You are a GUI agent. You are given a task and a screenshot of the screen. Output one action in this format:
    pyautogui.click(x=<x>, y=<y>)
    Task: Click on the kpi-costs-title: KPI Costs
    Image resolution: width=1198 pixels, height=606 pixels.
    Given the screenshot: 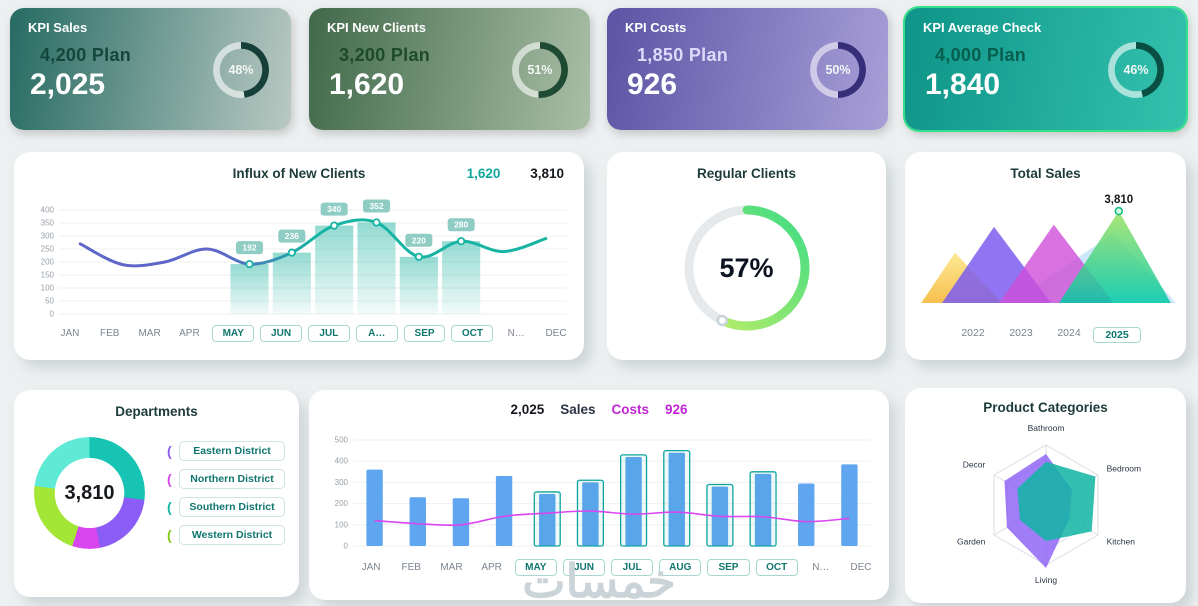 What is the action you would take?
    pyautogui.click(x=656, y=27)
    